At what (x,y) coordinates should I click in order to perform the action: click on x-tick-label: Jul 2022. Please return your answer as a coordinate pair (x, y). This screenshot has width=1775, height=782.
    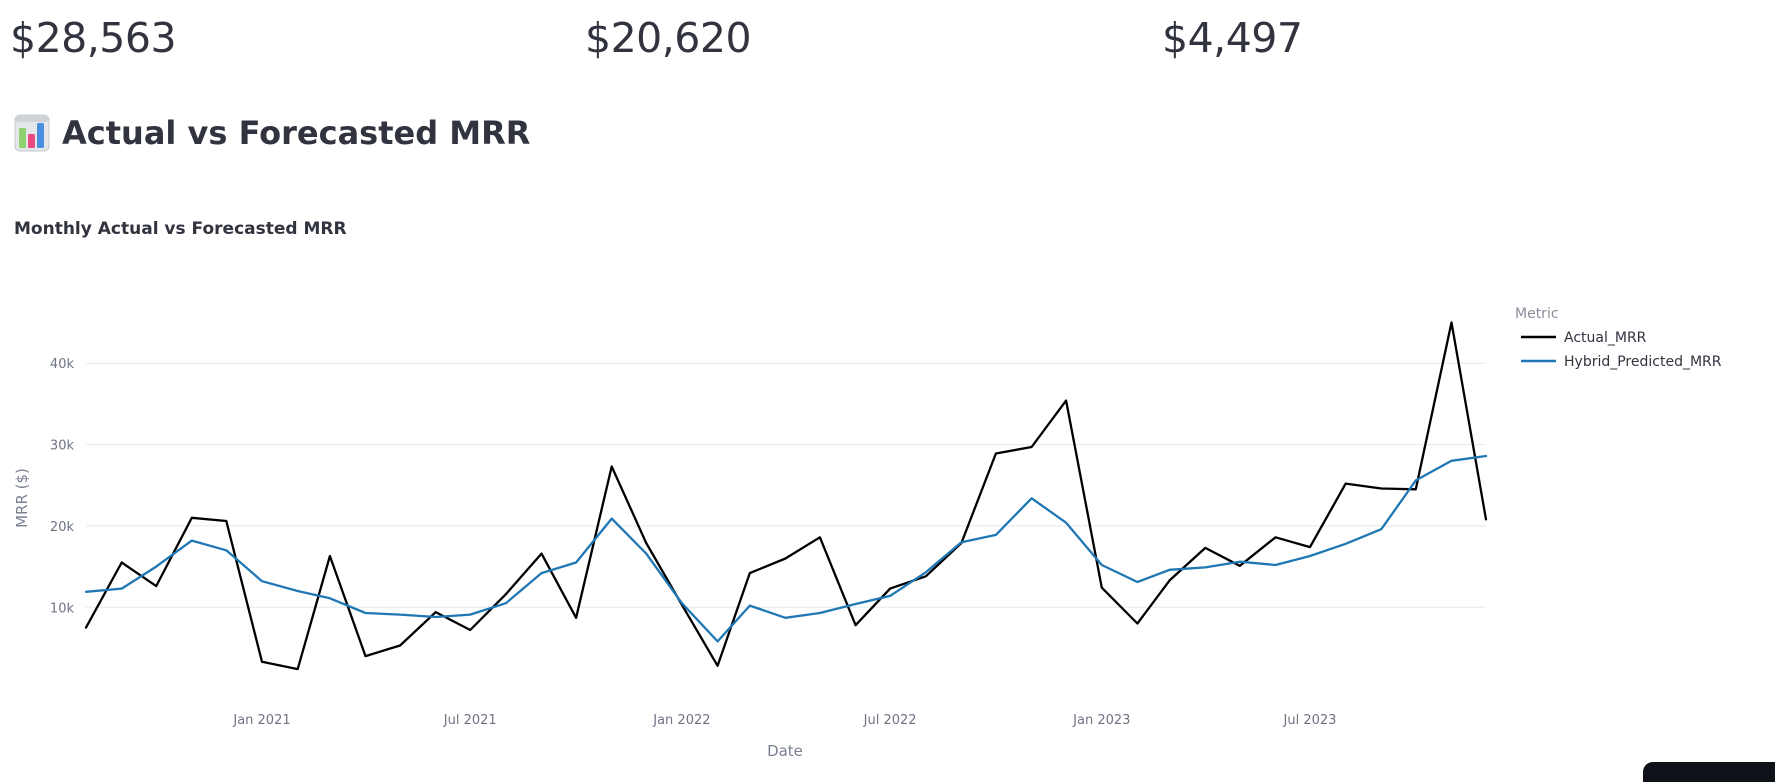
    Looking at the image, I should click on (890, 720).